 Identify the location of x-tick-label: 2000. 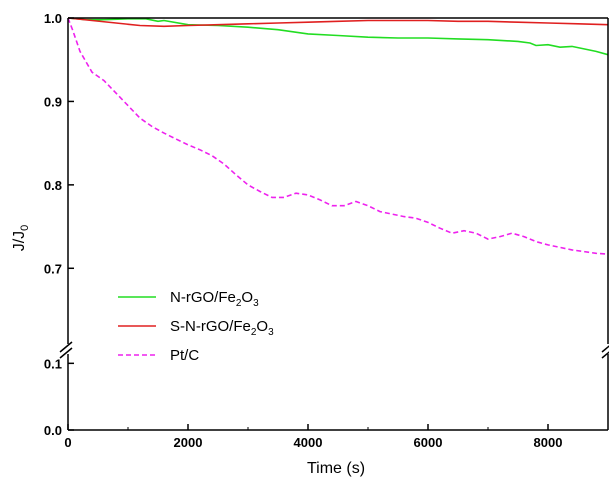
(188, 442).